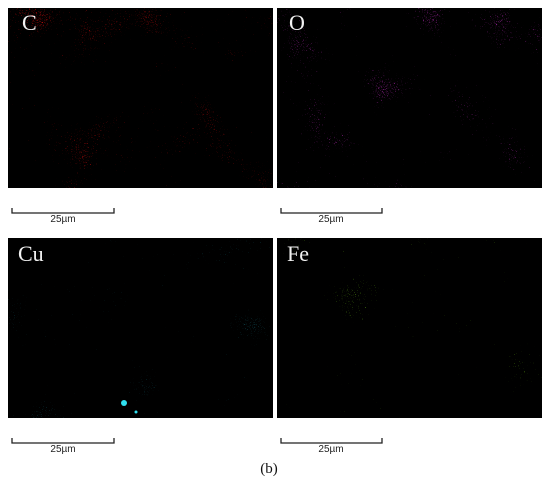  Describe the element at coordinates (31, 253) in the screenshot. I see `element-label: Cu` at that location.